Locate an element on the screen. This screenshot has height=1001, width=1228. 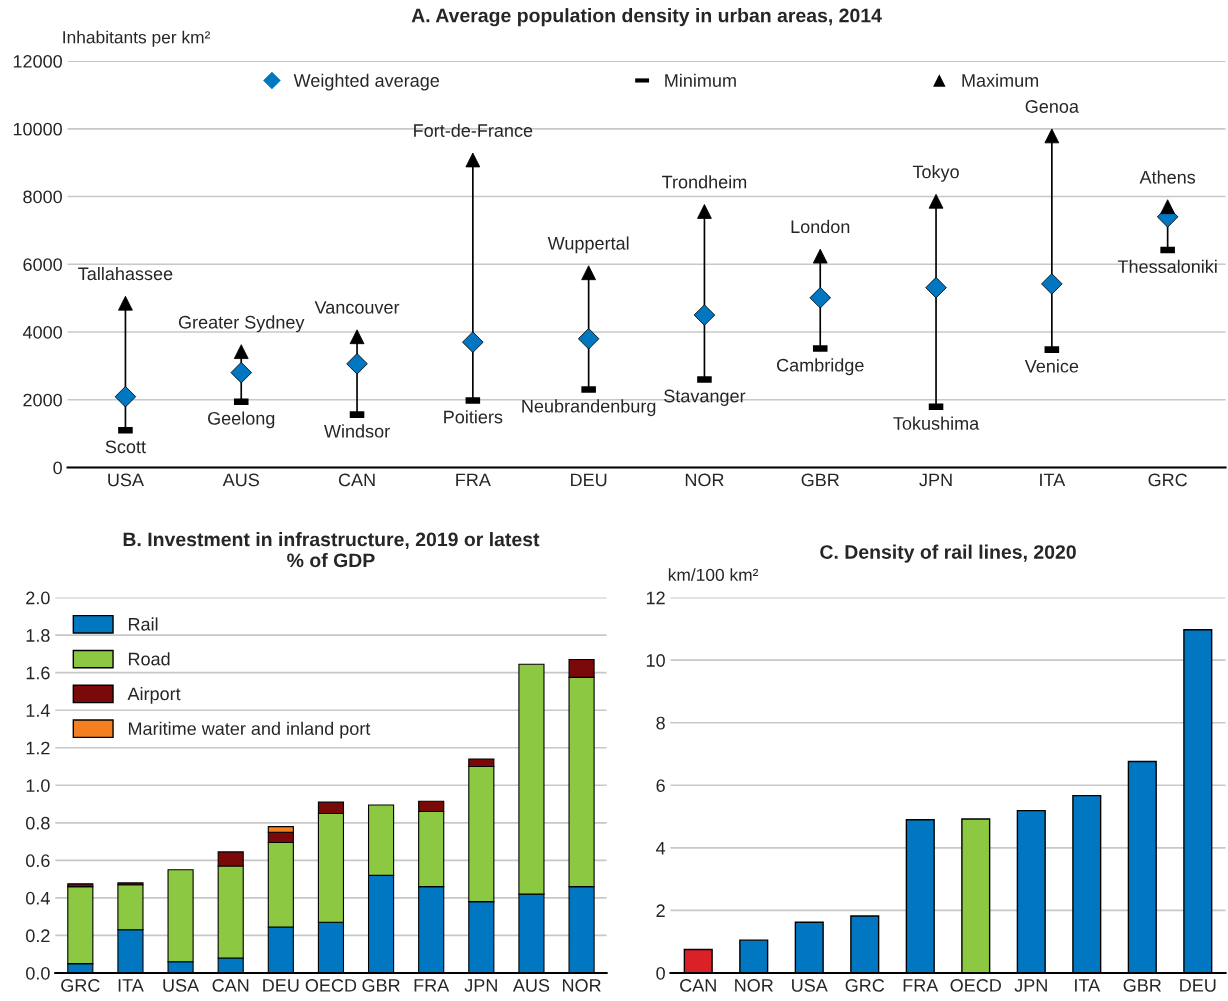
chart-title: C. Density of rail lines, 2020 is located at coordinates (948, 553).